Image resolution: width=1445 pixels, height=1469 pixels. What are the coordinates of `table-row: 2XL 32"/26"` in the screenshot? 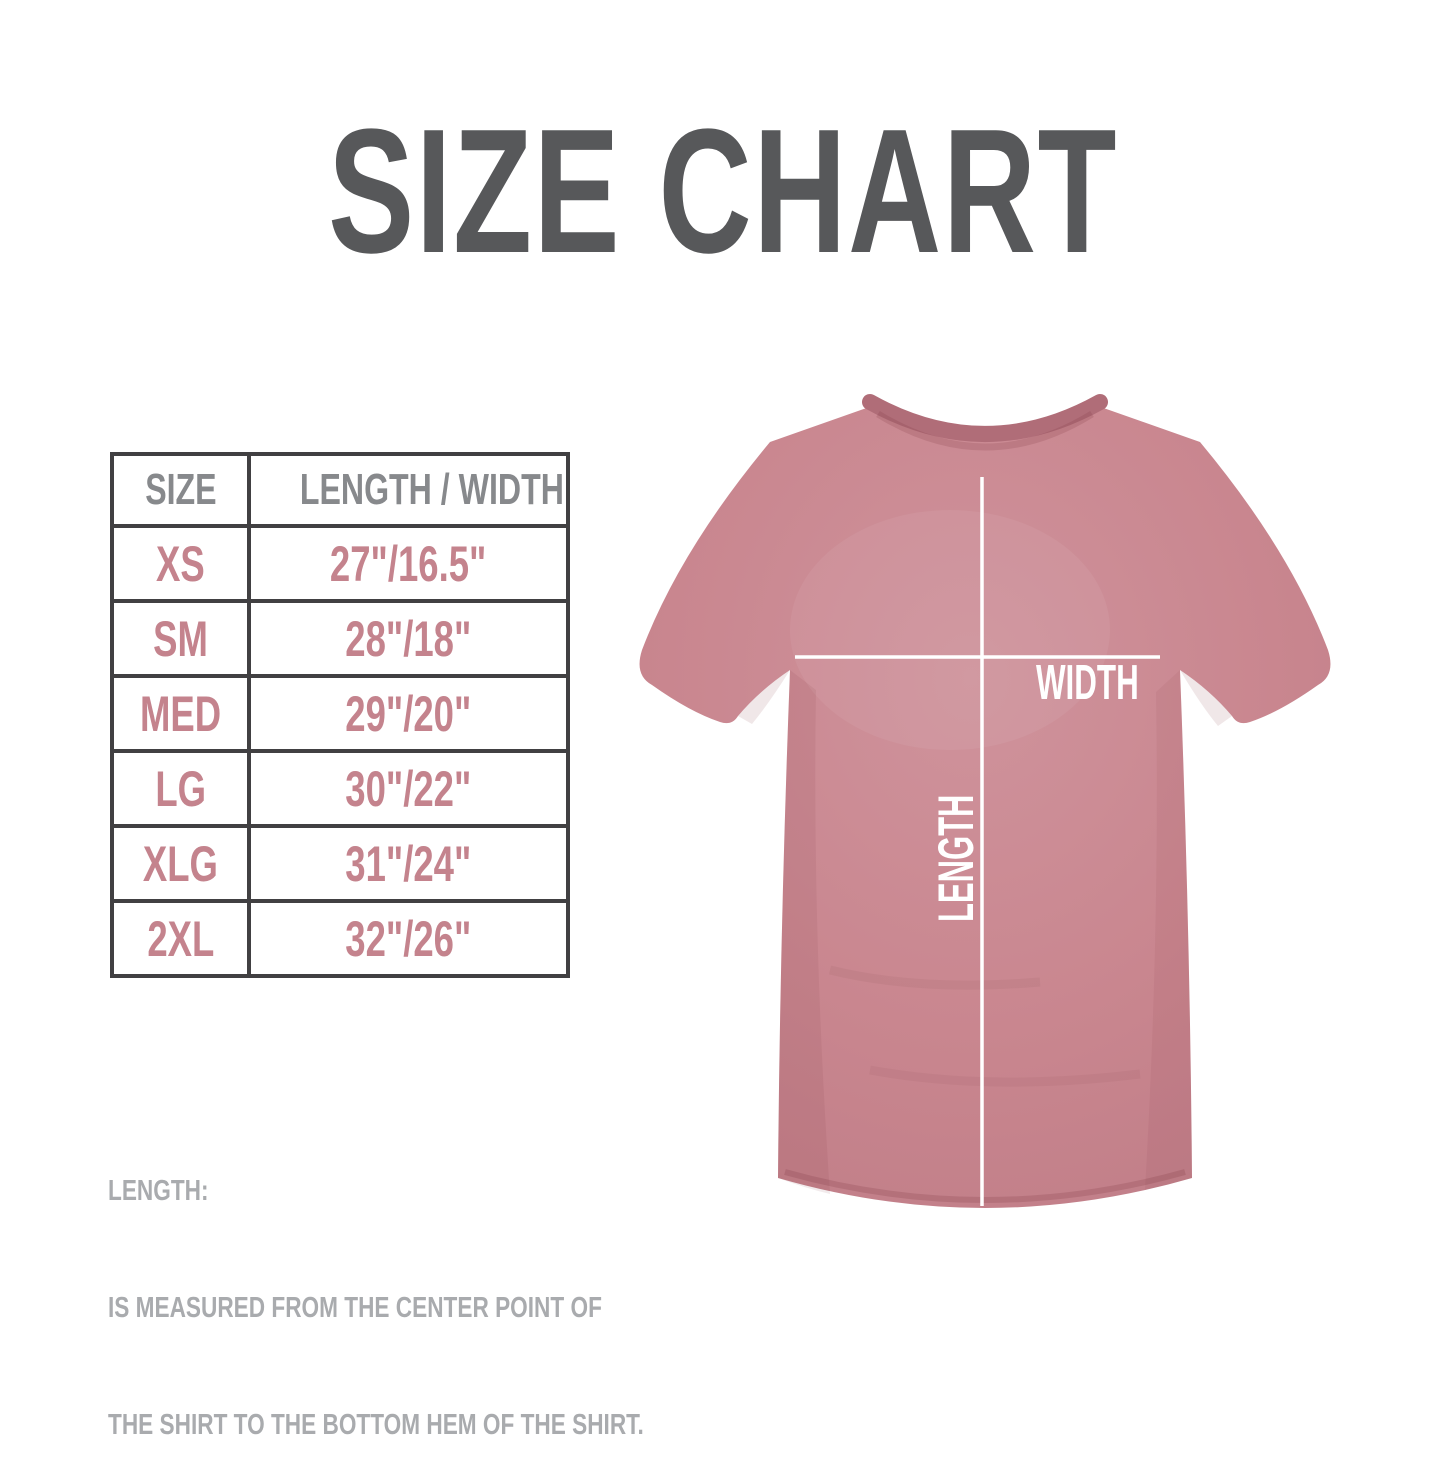 It's located at (340, 938).